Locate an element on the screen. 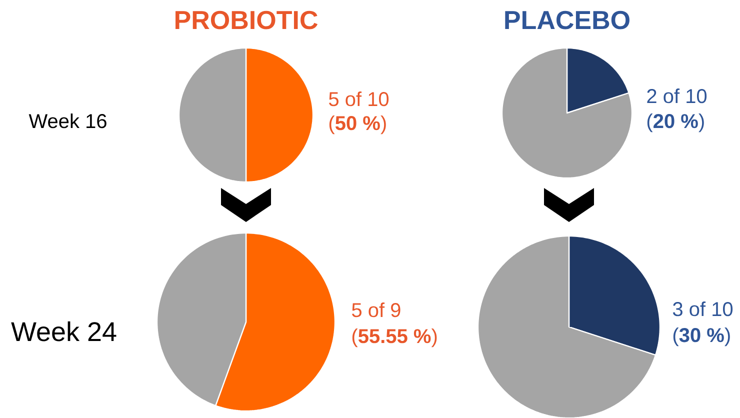 Image resolution: width=740 pixels, height=418 pixels. text: 3 of 10 is located at coordinates (702, 309).